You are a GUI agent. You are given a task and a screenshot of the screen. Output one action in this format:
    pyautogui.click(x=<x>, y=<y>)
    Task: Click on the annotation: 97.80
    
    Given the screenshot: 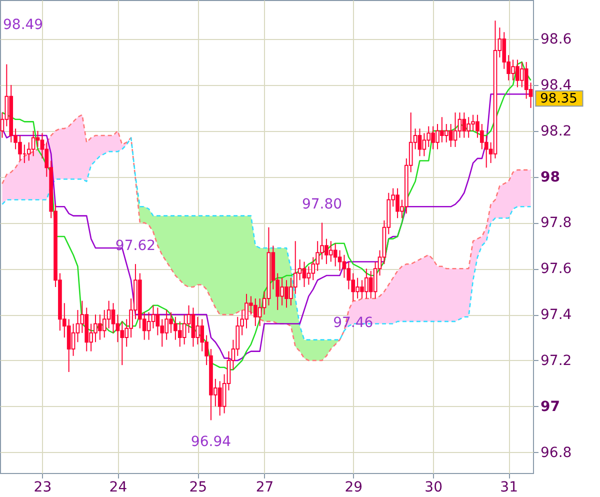 What is the action you would take?
    pyautogui.click(x=322, y=204)
    